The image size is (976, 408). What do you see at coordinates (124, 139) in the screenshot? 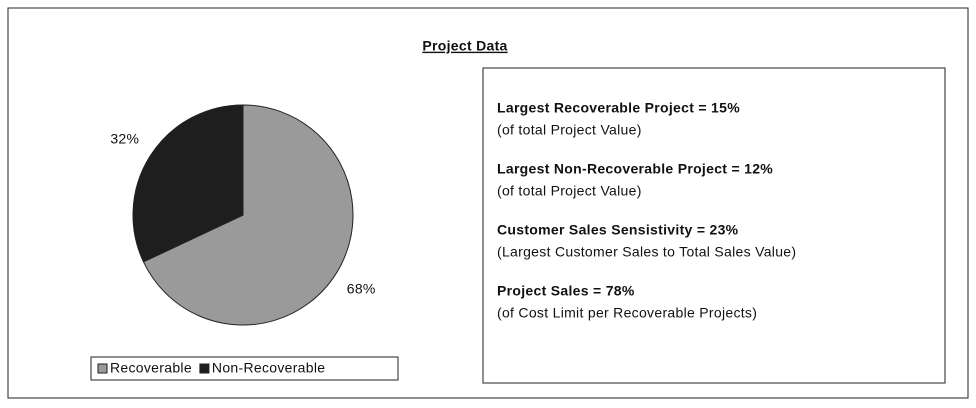
I see `data-label: 32%` at bounding box center [124, 139].